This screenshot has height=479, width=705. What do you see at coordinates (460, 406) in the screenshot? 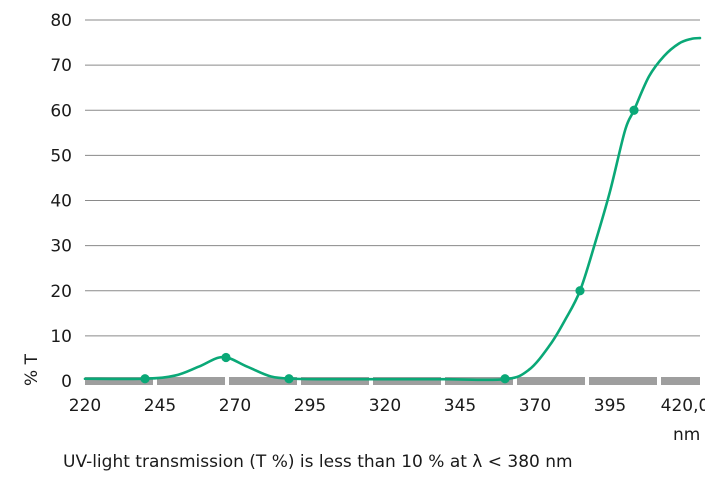
I see `x-tick-label: 345` at bounding box center [460, 406].